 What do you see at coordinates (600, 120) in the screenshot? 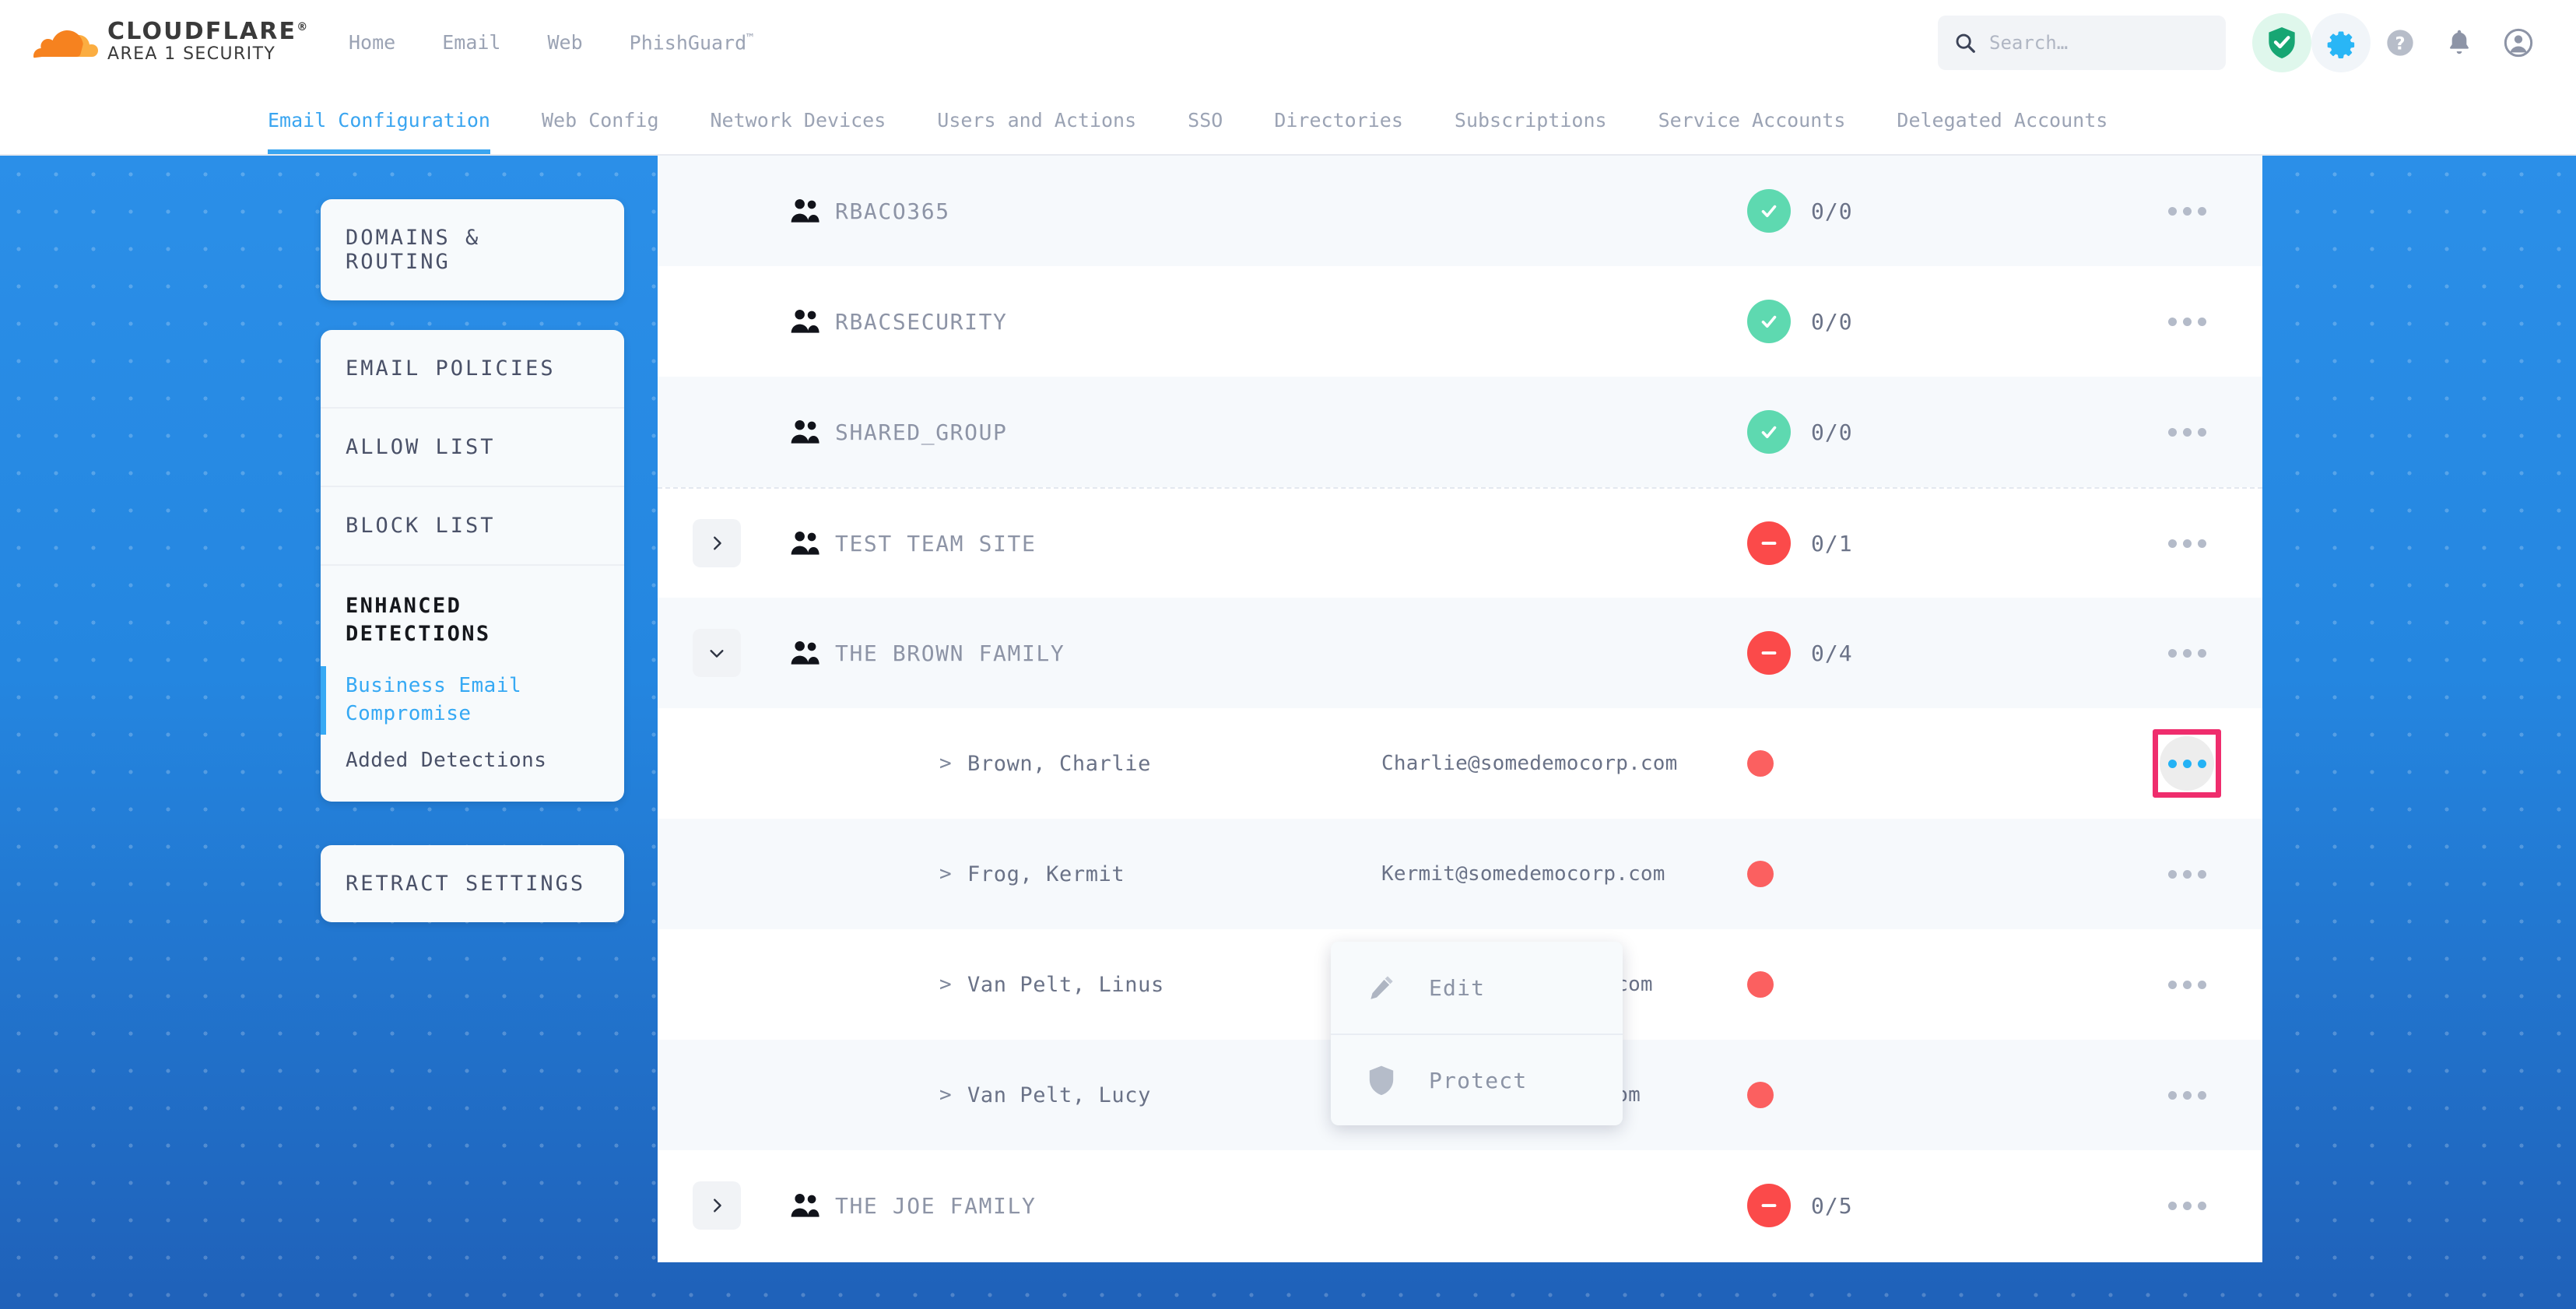
I see `tab-web-config: Web Config` at bounding box center [600, 120].